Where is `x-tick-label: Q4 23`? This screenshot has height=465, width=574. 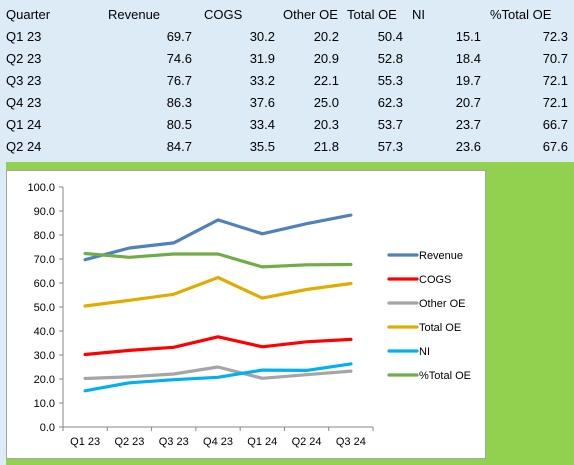
x-tick-label: Q4 23 is located at coordinates (218, 442).